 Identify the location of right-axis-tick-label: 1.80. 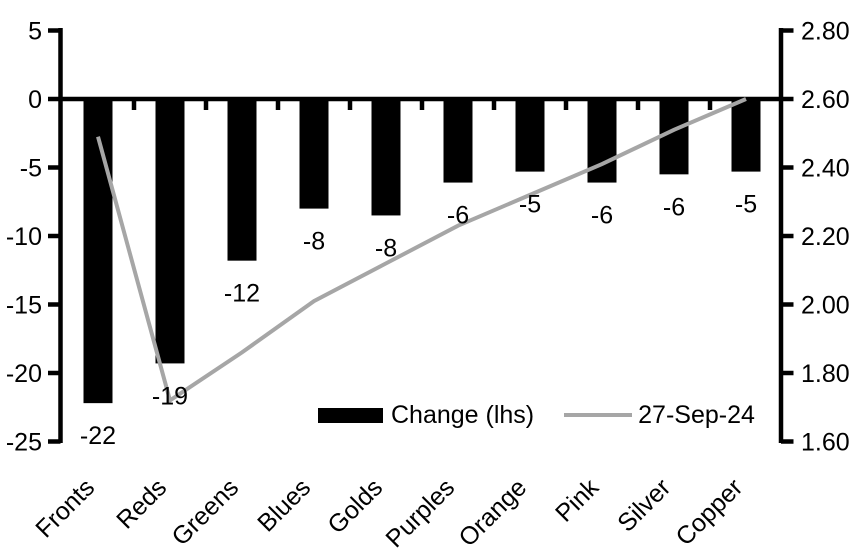
(825, 374).